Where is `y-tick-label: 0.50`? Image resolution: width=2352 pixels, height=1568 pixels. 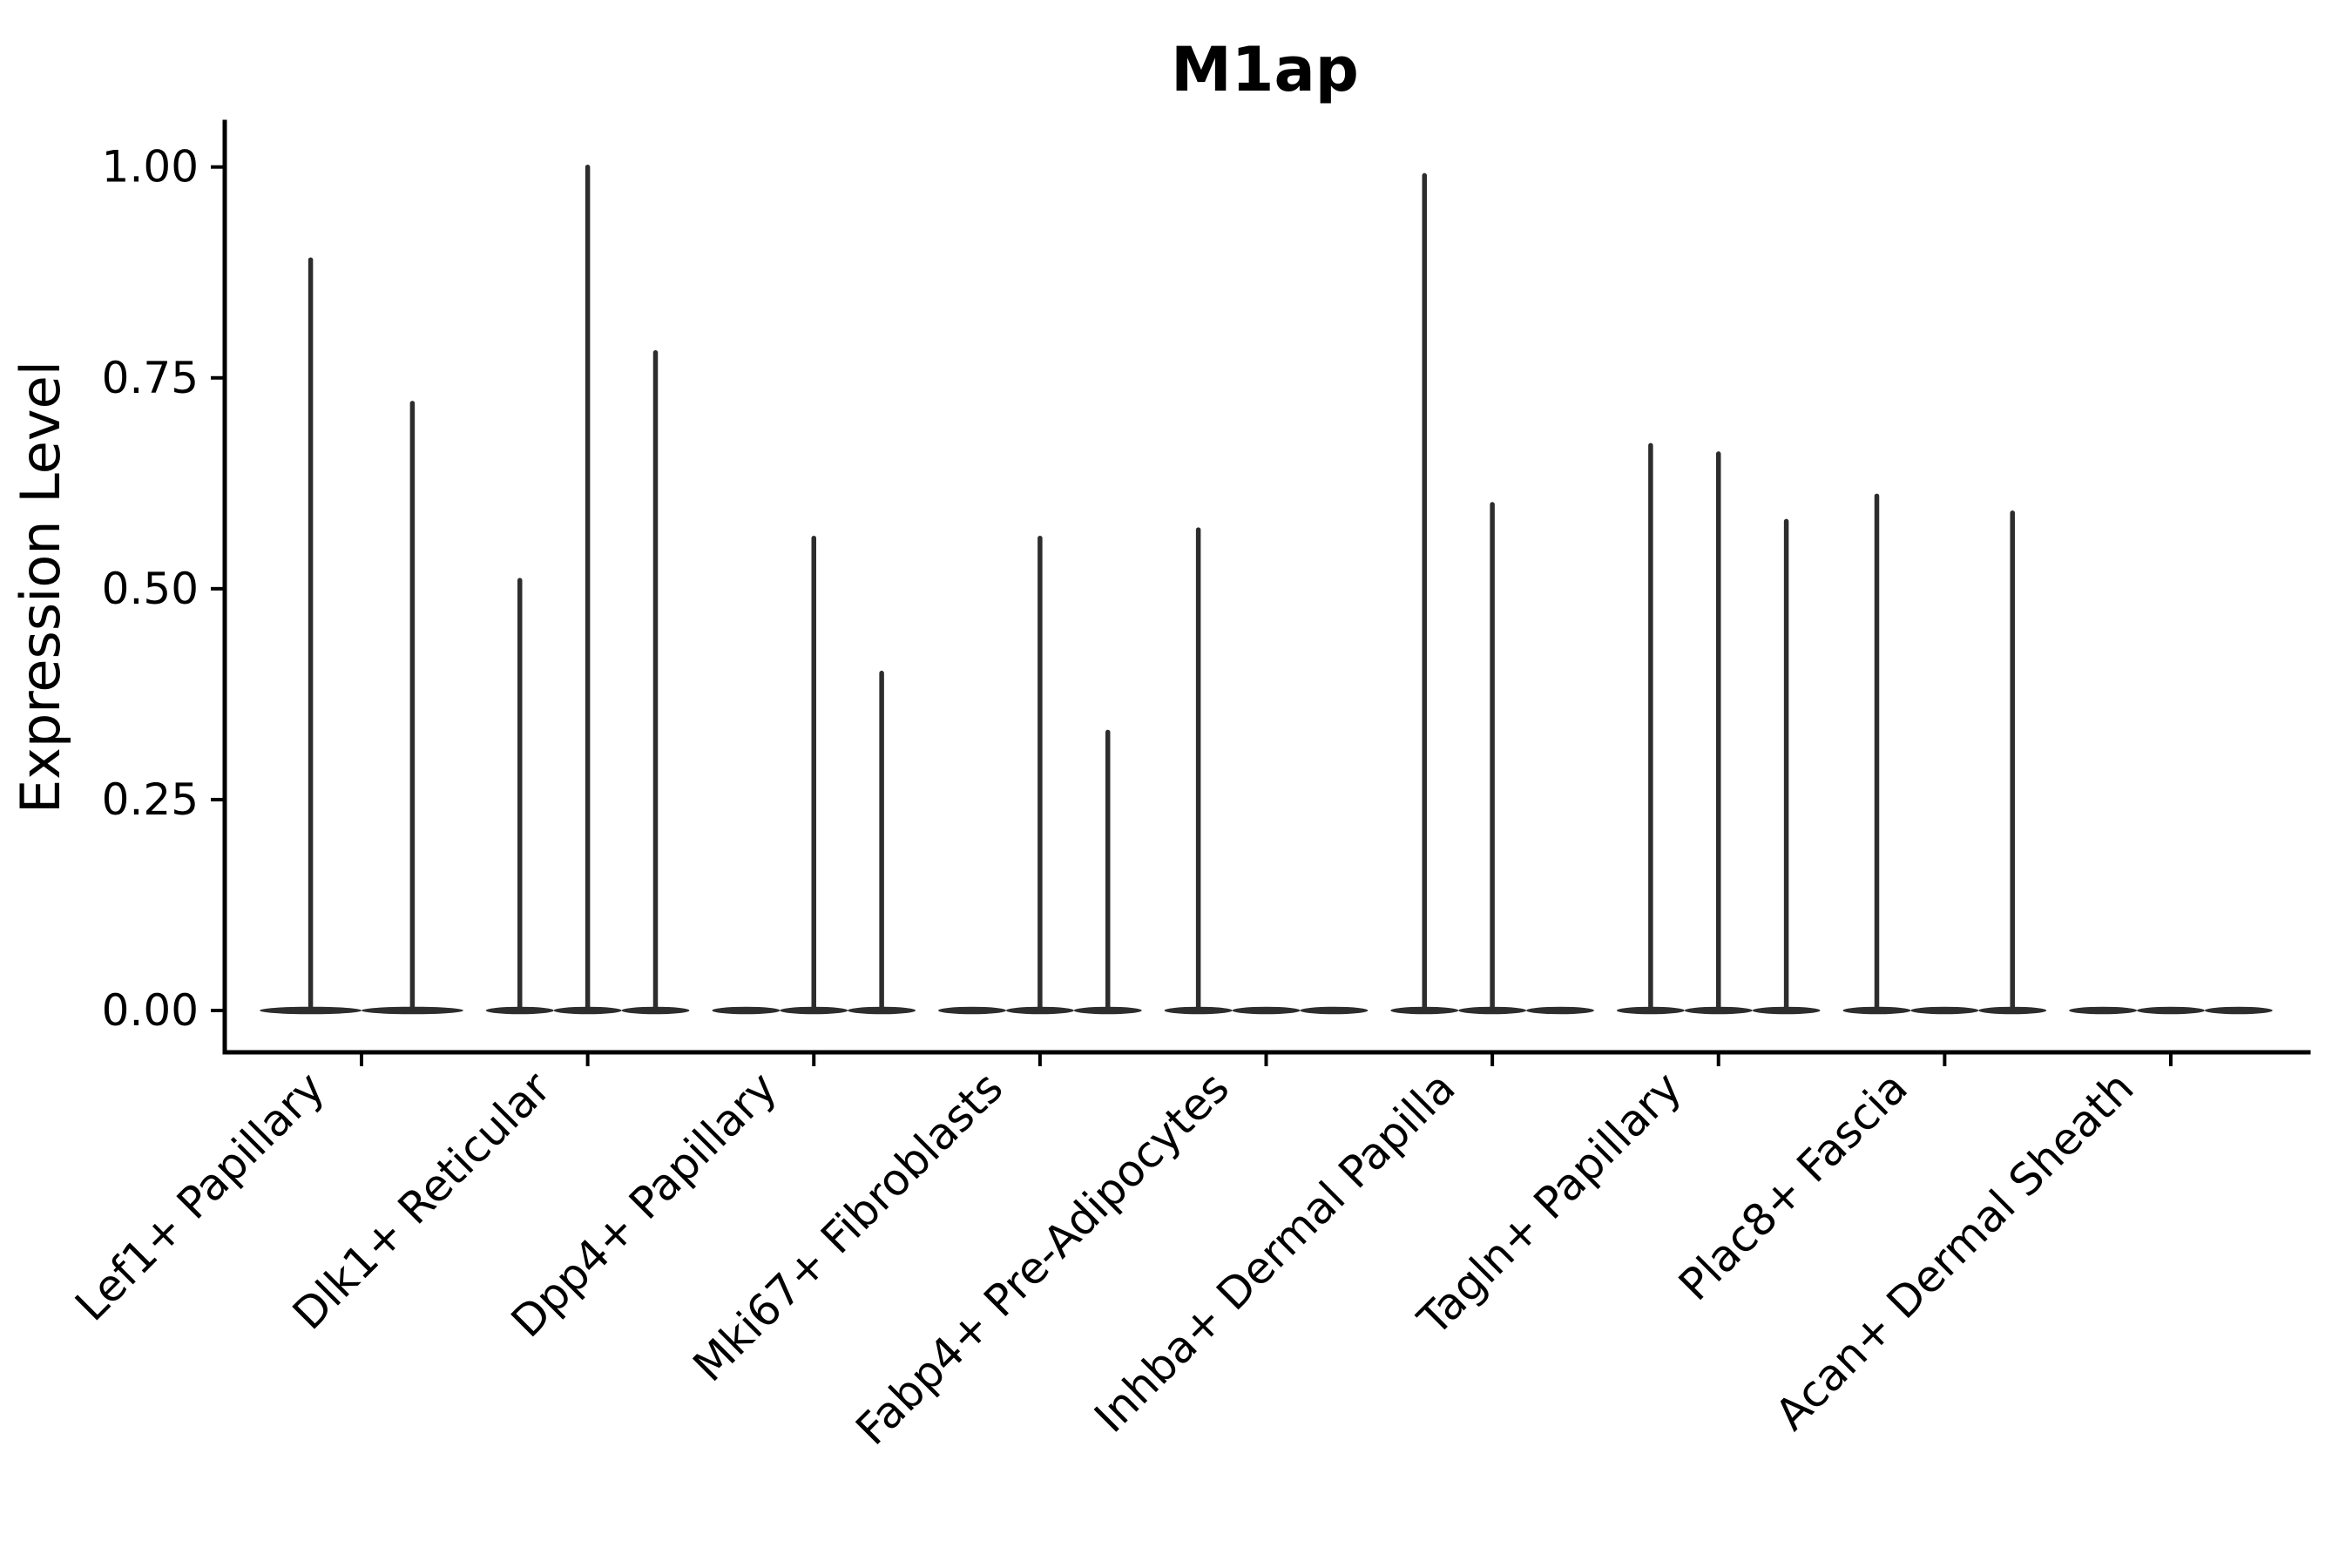 y-tick-label: 0.50 is located at coordinates (150, 589).